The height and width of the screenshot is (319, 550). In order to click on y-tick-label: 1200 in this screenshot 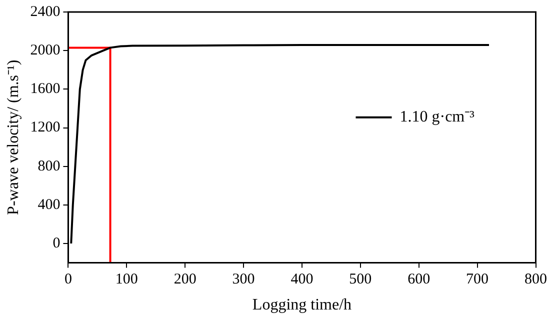, I will do `click(45, 128)`.